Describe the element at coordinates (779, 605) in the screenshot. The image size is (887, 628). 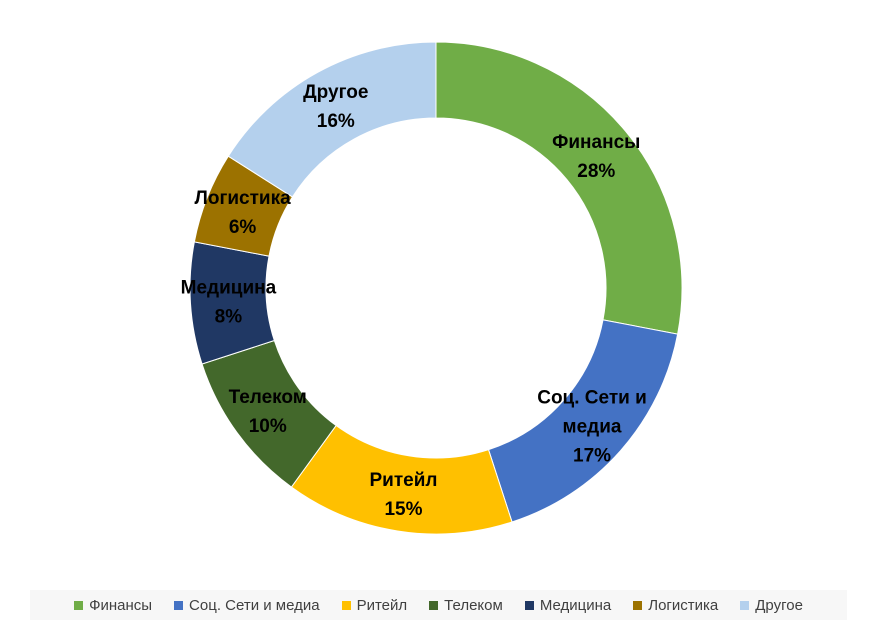
I see `legend-label: Другое` at that location.